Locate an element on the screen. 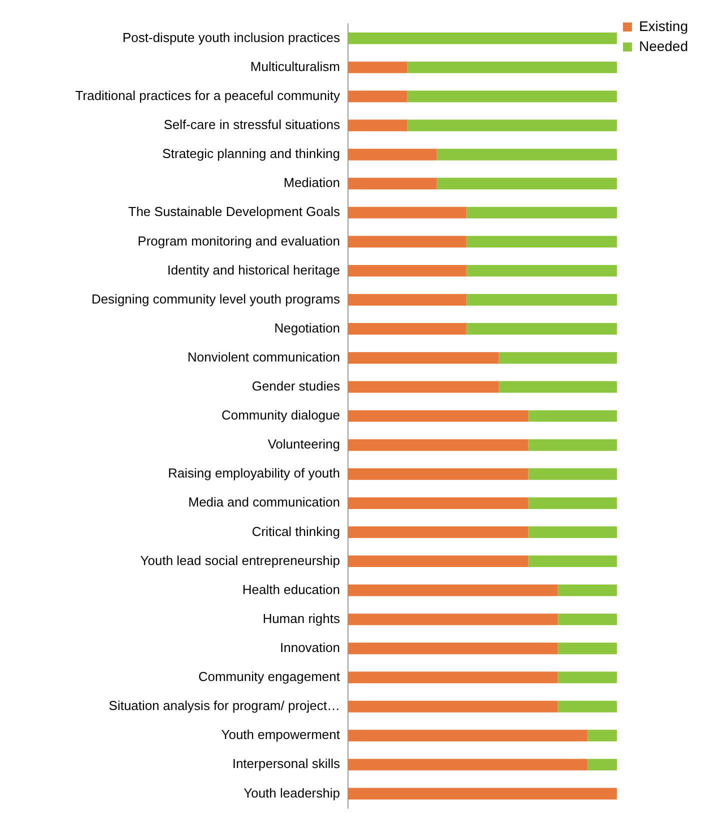  y-tick-label: Community engagement is located at coordinates (269, 676).